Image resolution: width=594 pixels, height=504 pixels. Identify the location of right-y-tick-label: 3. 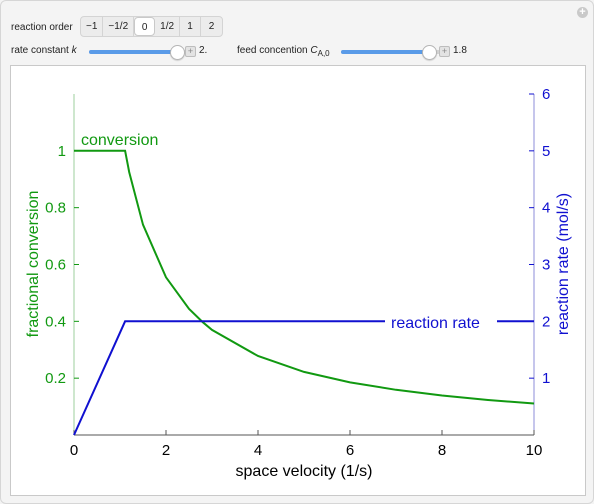
(546, 265).